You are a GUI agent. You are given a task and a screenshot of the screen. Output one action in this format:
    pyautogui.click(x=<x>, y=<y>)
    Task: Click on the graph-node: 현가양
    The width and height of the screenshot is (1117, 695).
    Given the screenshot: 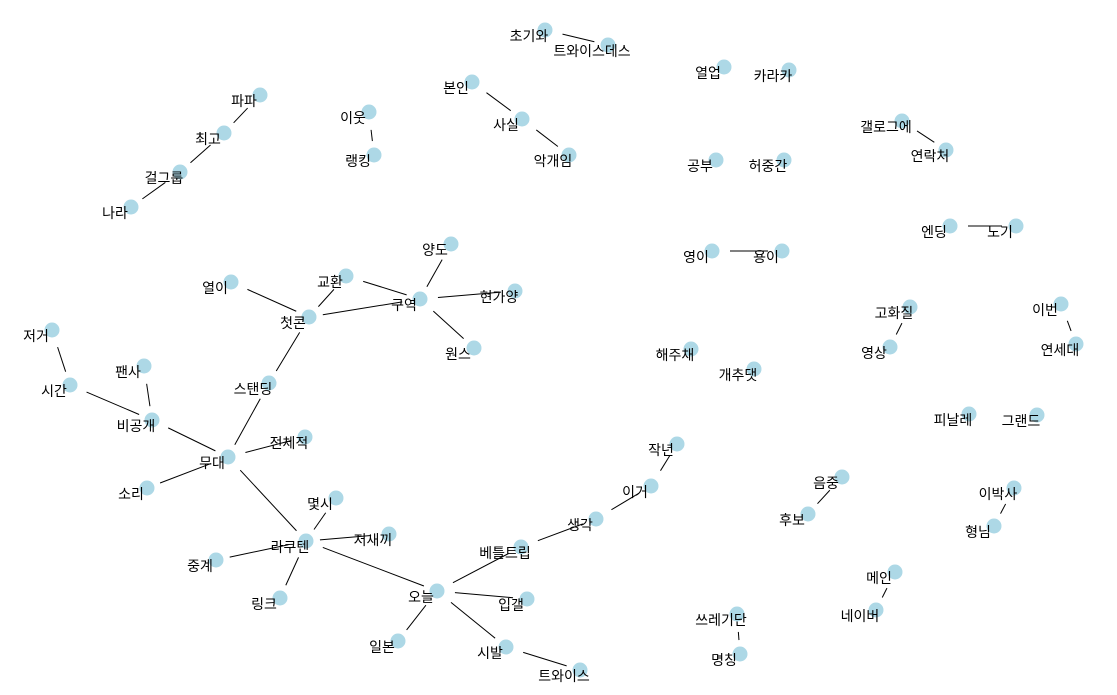 What is the action you would take?
    pyautogui.click(x=501, y=294)
    